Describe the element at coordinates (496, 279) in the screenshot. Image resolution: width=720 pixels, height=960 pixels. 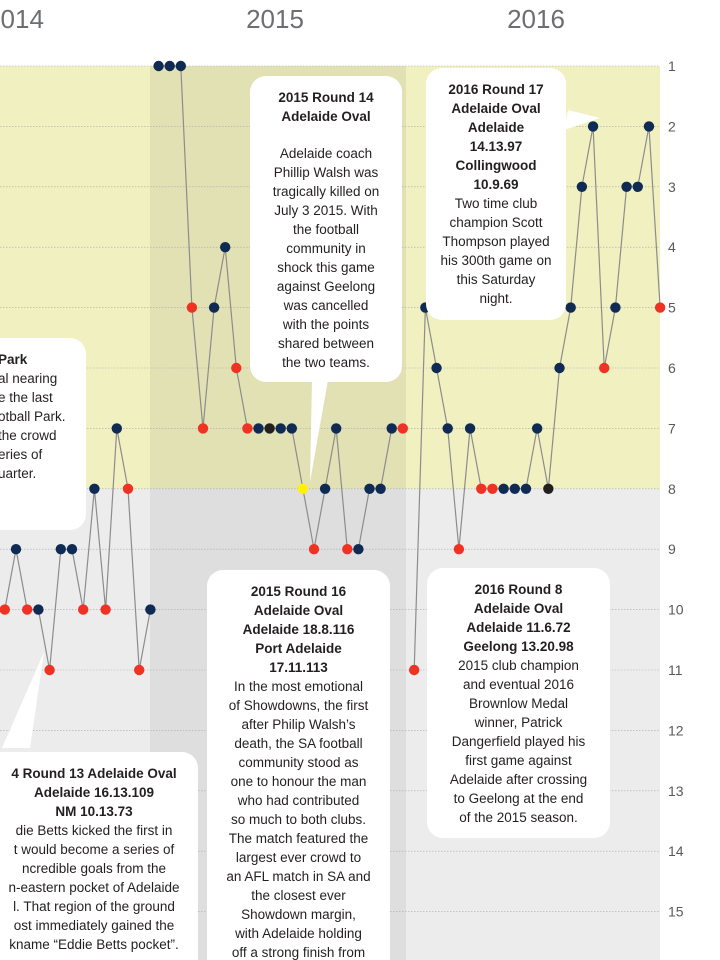
I see `callout-body-line: this Saturday` at that location.